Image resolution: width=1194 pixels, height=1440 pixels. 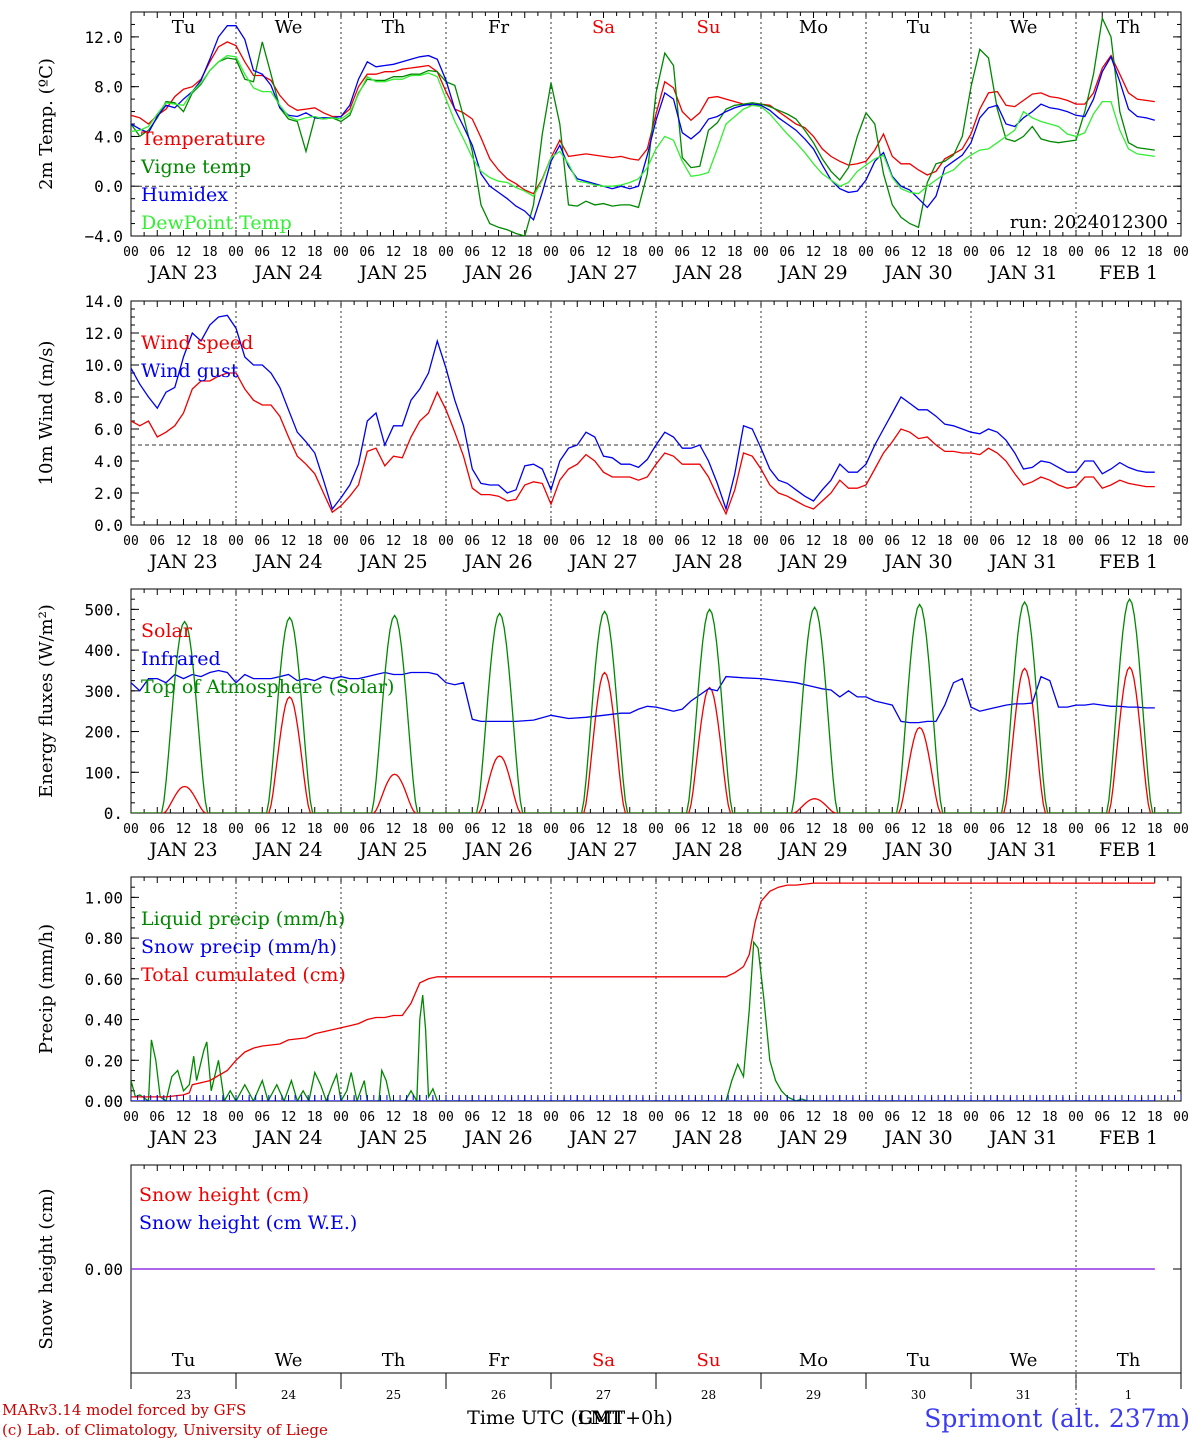 I want to click on day-number: 23, so click(x=183, y=1395).